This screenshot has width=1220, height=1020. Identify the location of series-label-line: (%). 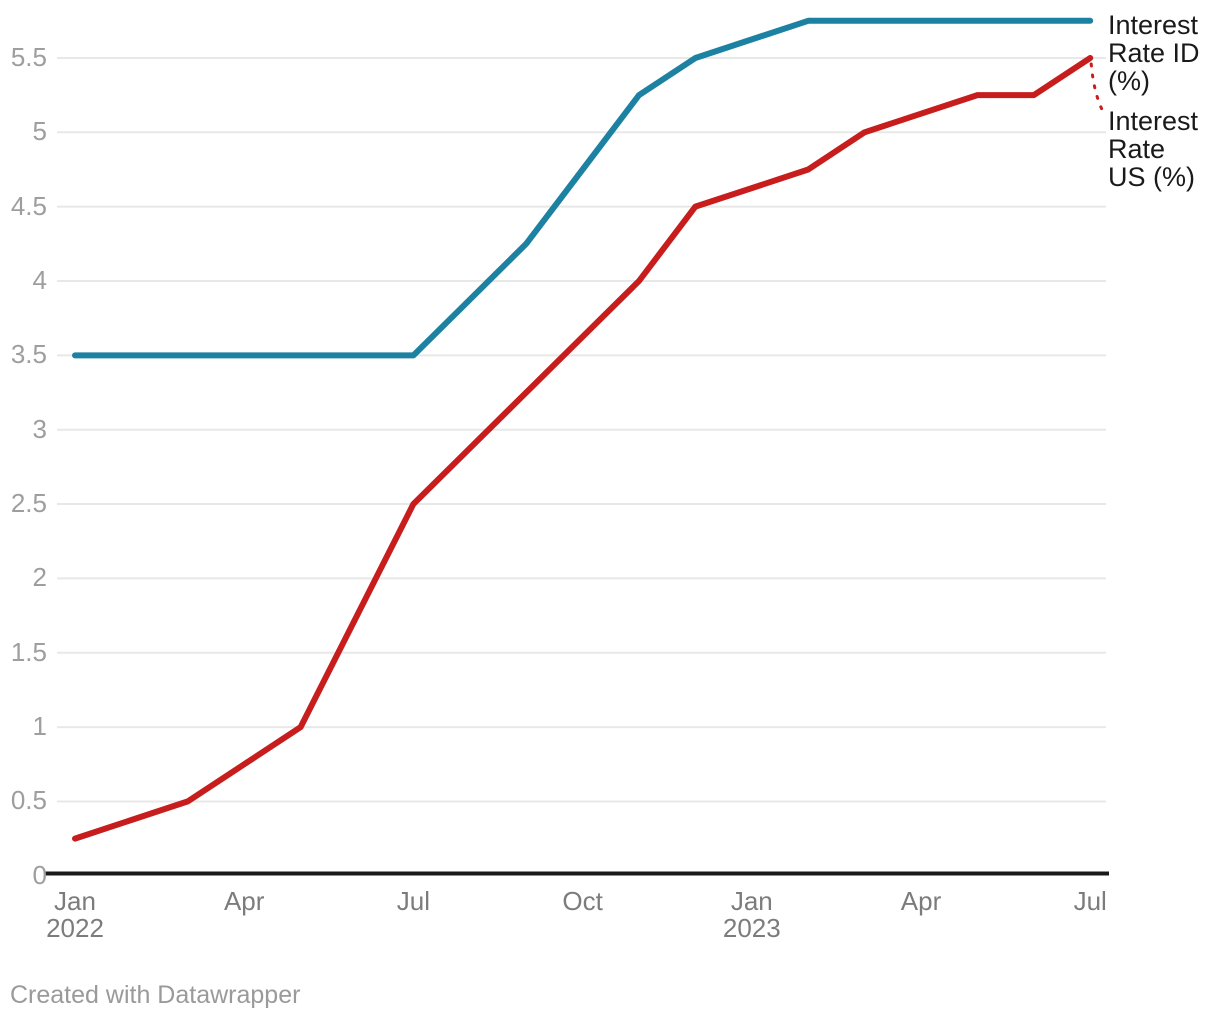
(1129, 81).